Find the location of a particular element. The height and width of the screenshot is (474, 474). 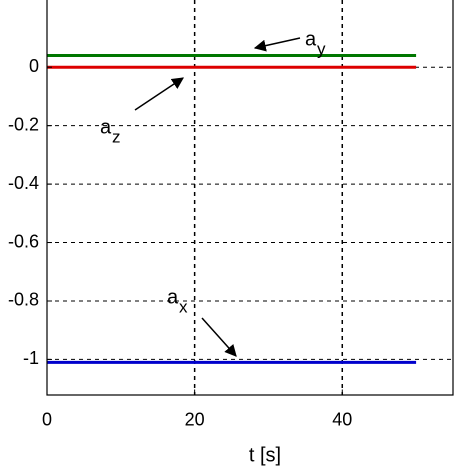

annotation-subscript: x is located at coordinates (183, 306).